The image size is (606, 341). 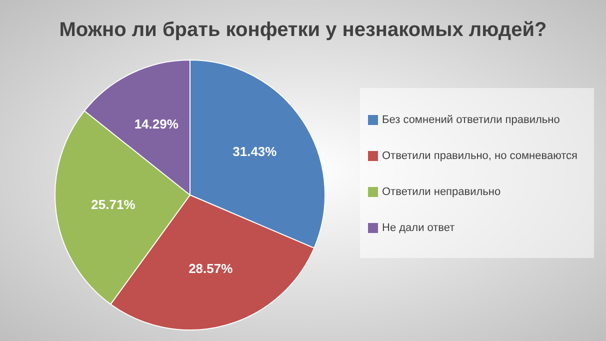 What do you see at coordinates (480, 156) in the screenshot?
I see `legend-label: Ответили правильно, но сомневаются` at bounding box center [480, 156].